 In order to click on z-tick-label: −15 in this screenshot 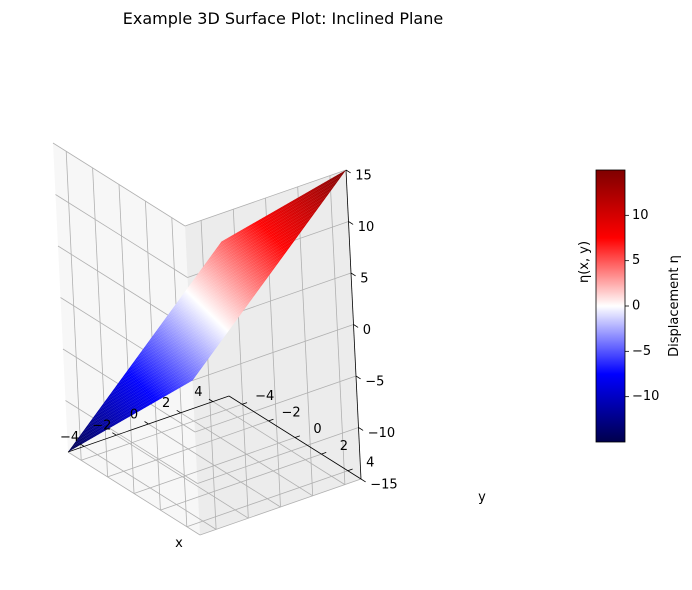, I will do `click(383, 484)`.